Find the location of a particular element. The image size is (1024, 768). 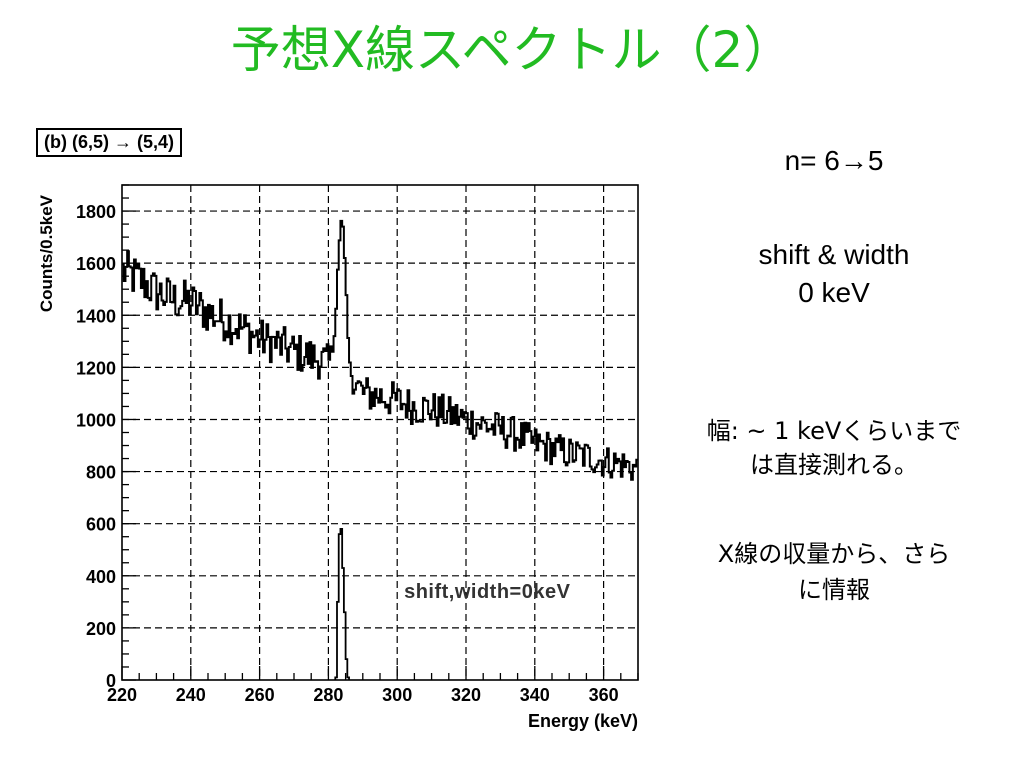

x-tick-label: 220 is located at coordinates (122, 695).